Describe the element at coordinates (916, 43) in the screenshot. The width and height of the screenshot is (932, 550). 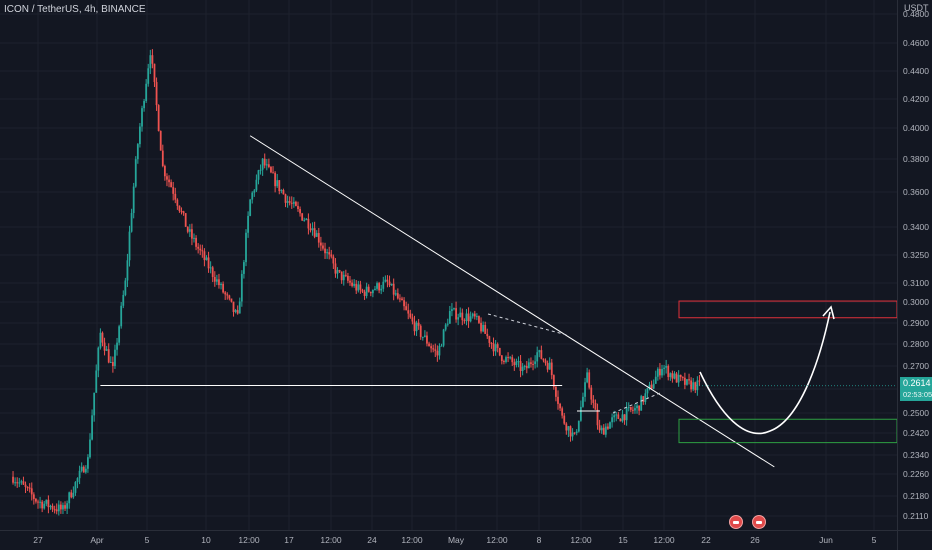
I see `price-tick-label: 0.4600` at that location.